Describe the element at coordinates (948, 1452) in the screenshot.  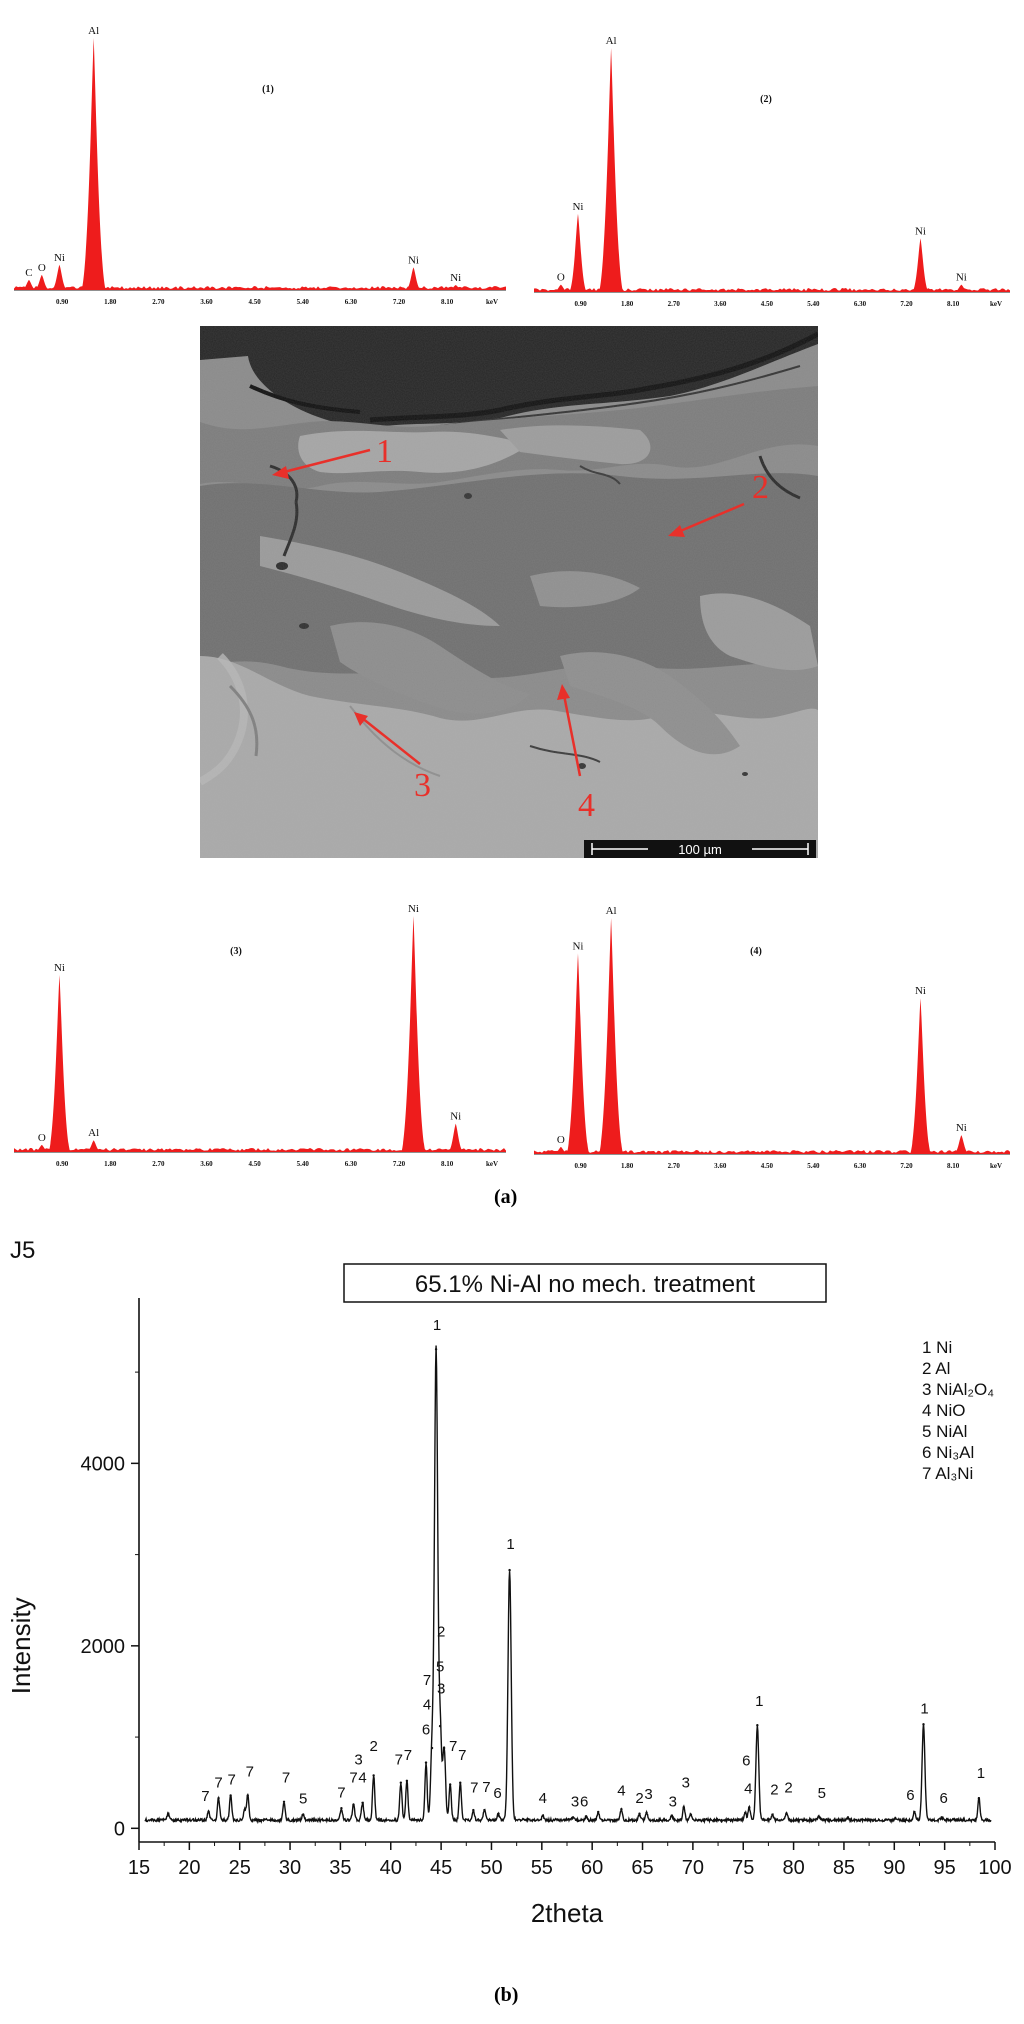
I see `legend-entry: 6 Ni₃Al` at that location.